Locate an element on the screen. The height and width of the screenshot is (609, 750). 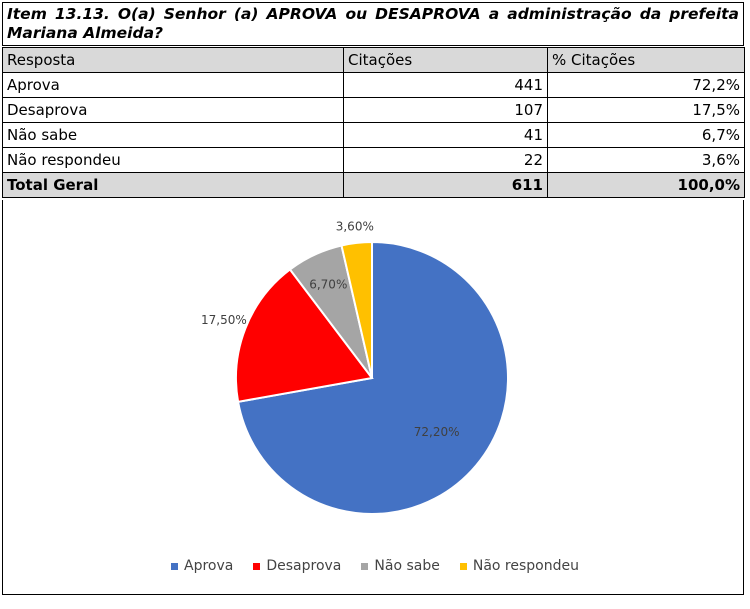
table-header-row: Resposta Citações % Citações is located at coordinates (373, 60).